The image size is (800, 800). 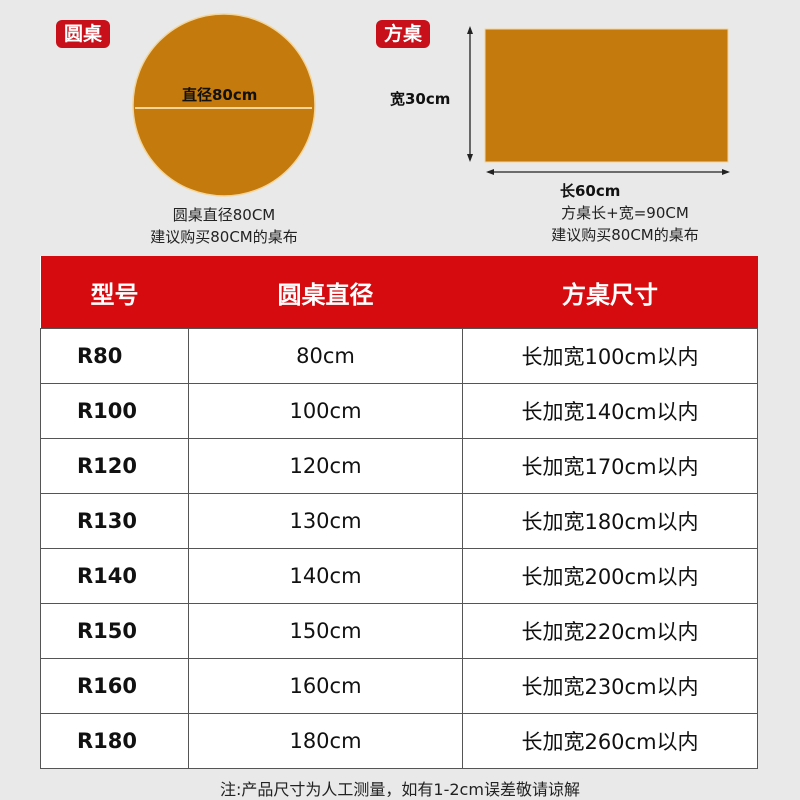 I want to click on square-caption-1: 方桌长+宽=90CM, so click(x=625, y=213).